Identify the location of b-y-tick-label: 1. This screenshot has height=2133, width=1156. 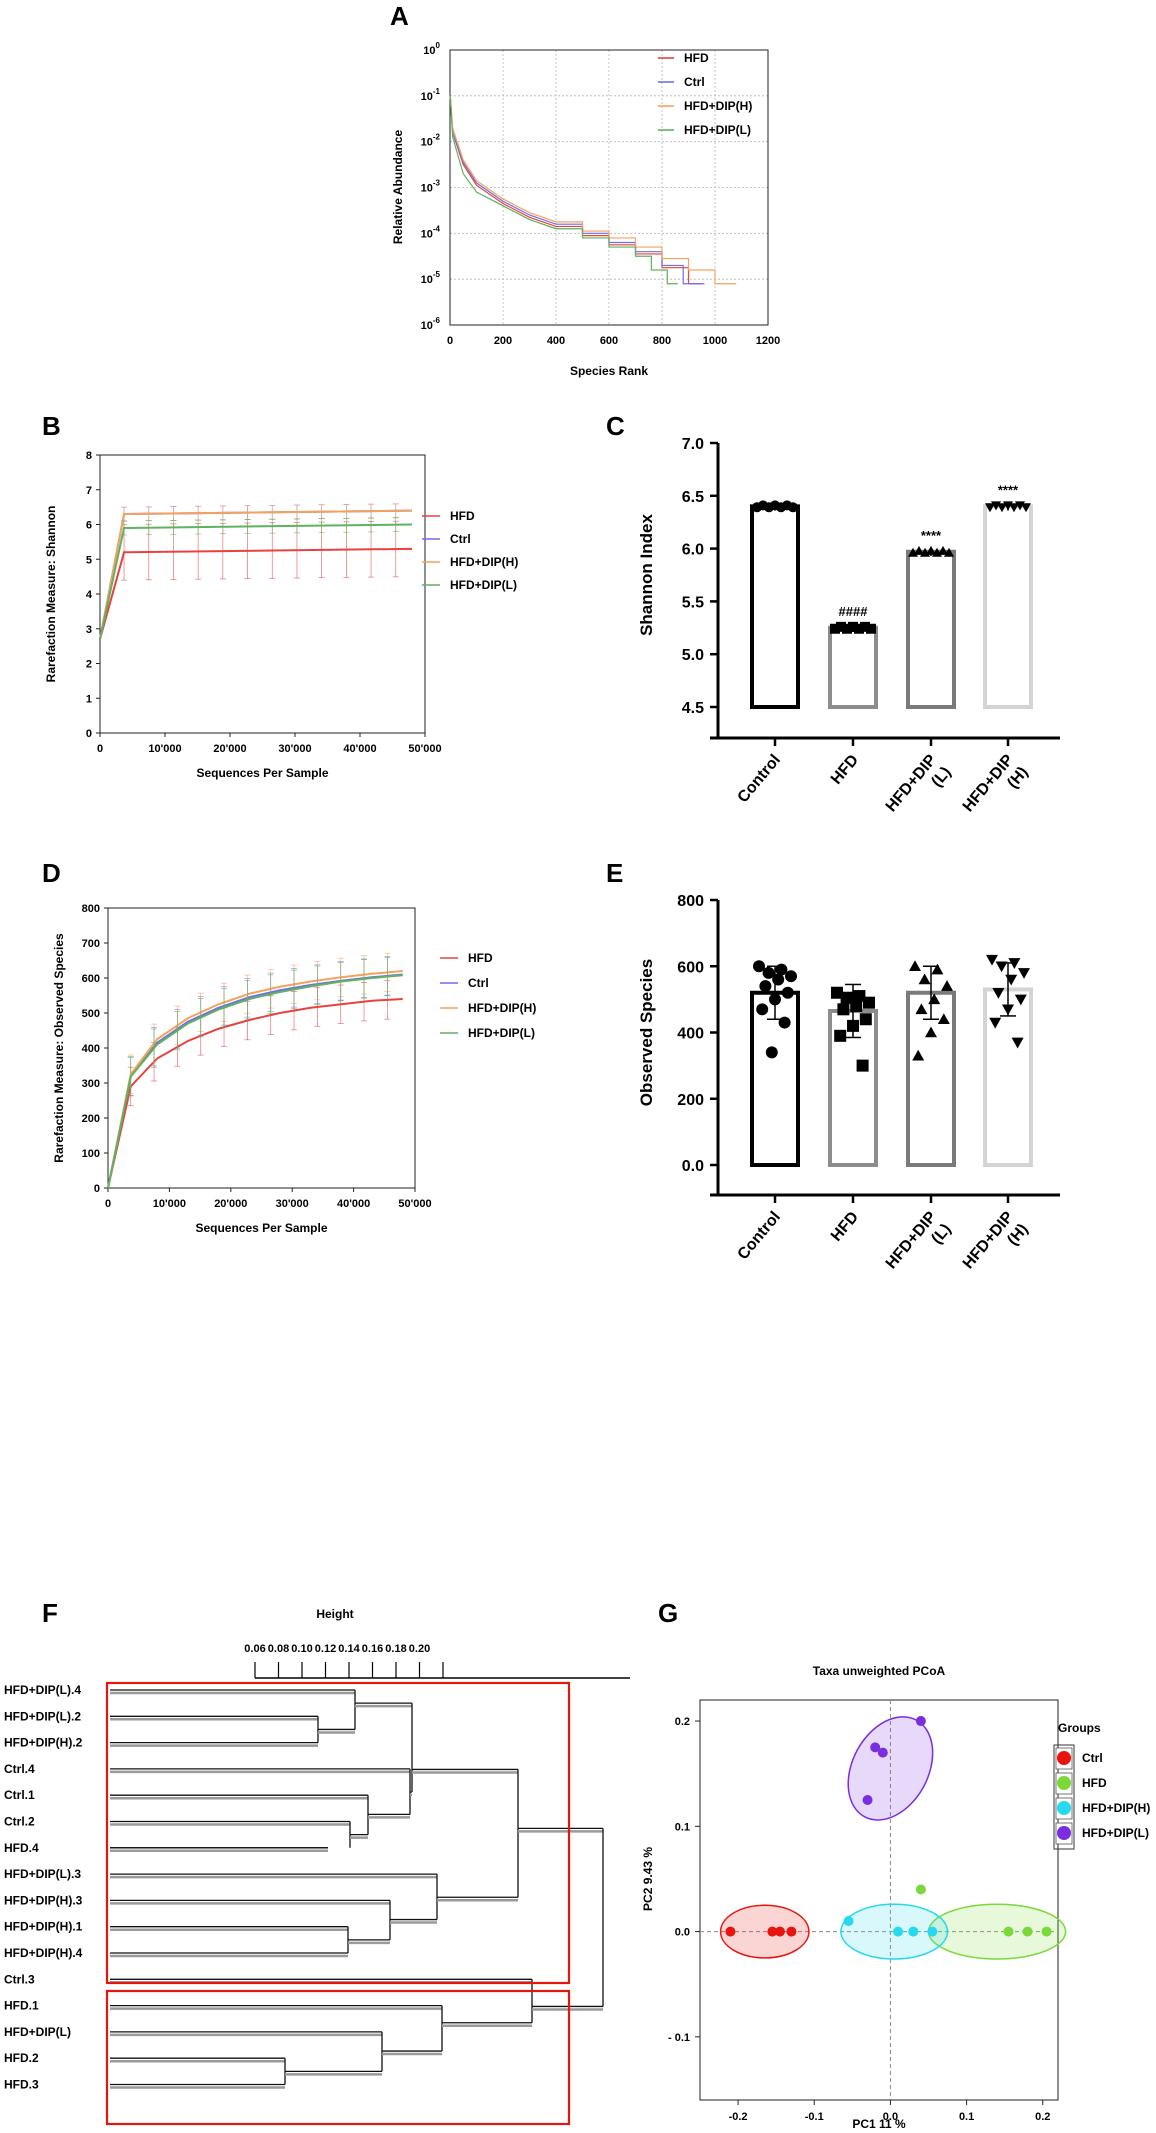
(89, 699).